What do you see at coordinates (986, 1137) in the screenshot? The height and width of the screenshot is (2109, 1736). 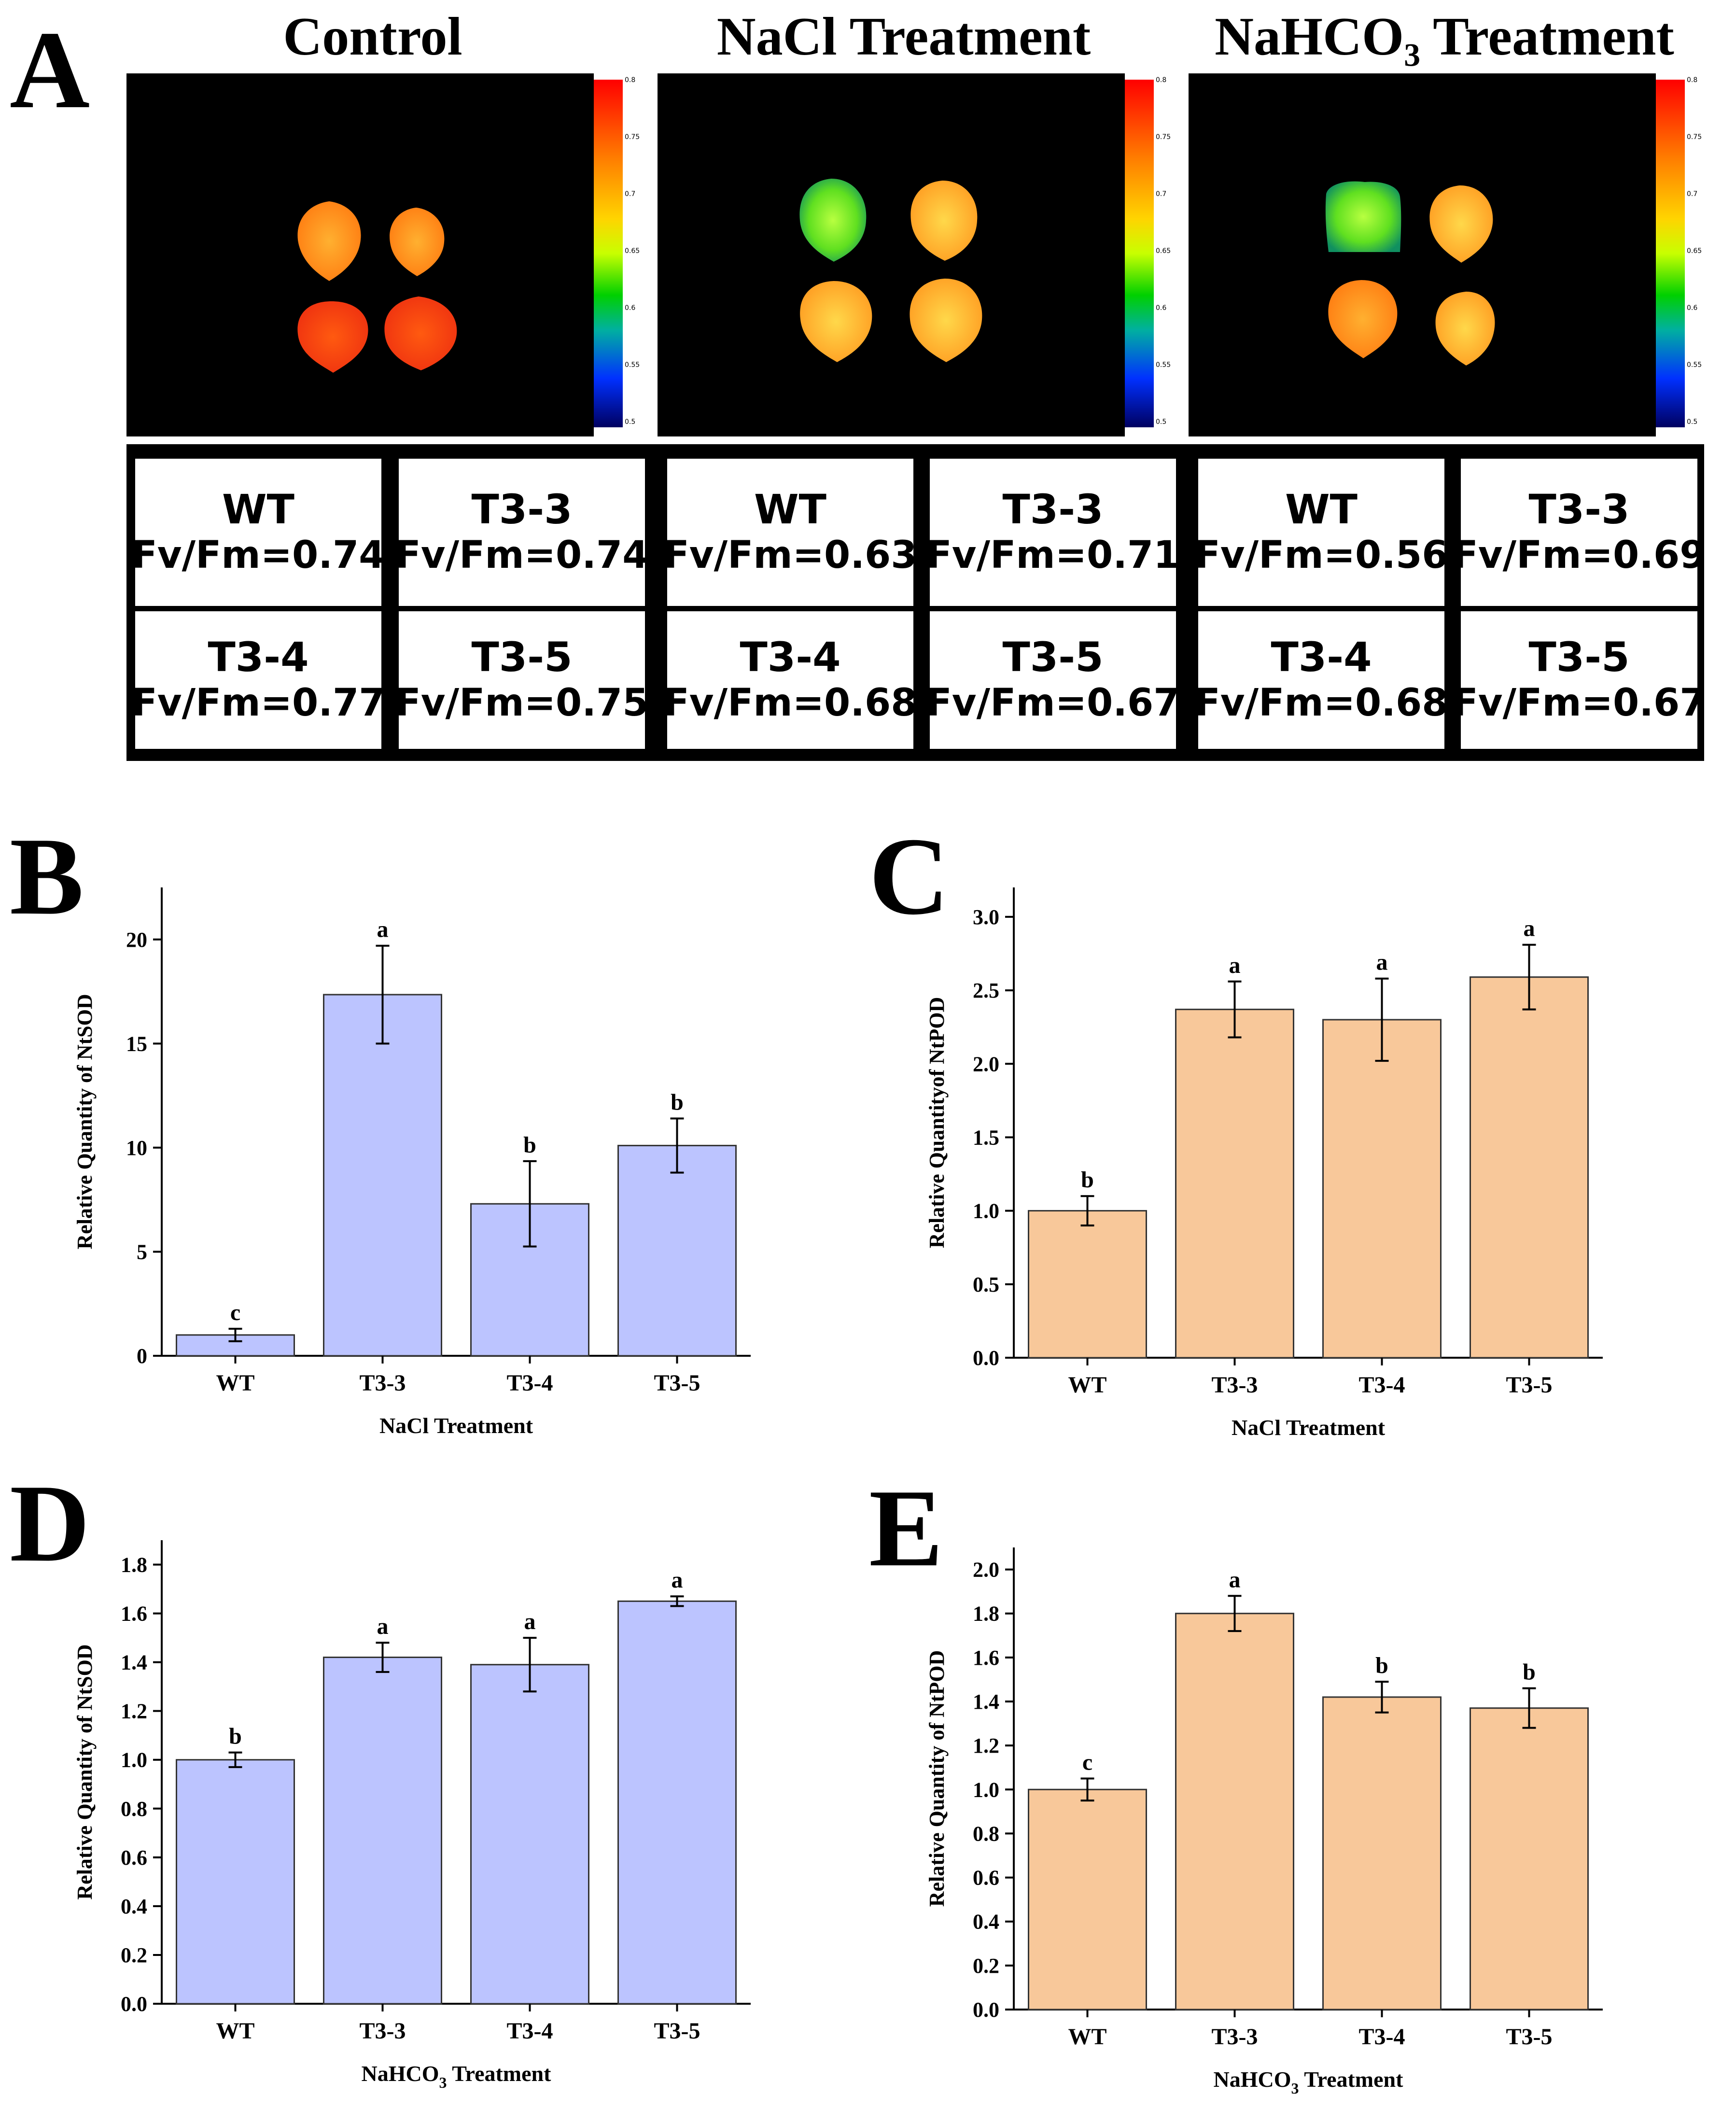 I see `y-tick-label: 1.5` at bounding box center [986, 1137].